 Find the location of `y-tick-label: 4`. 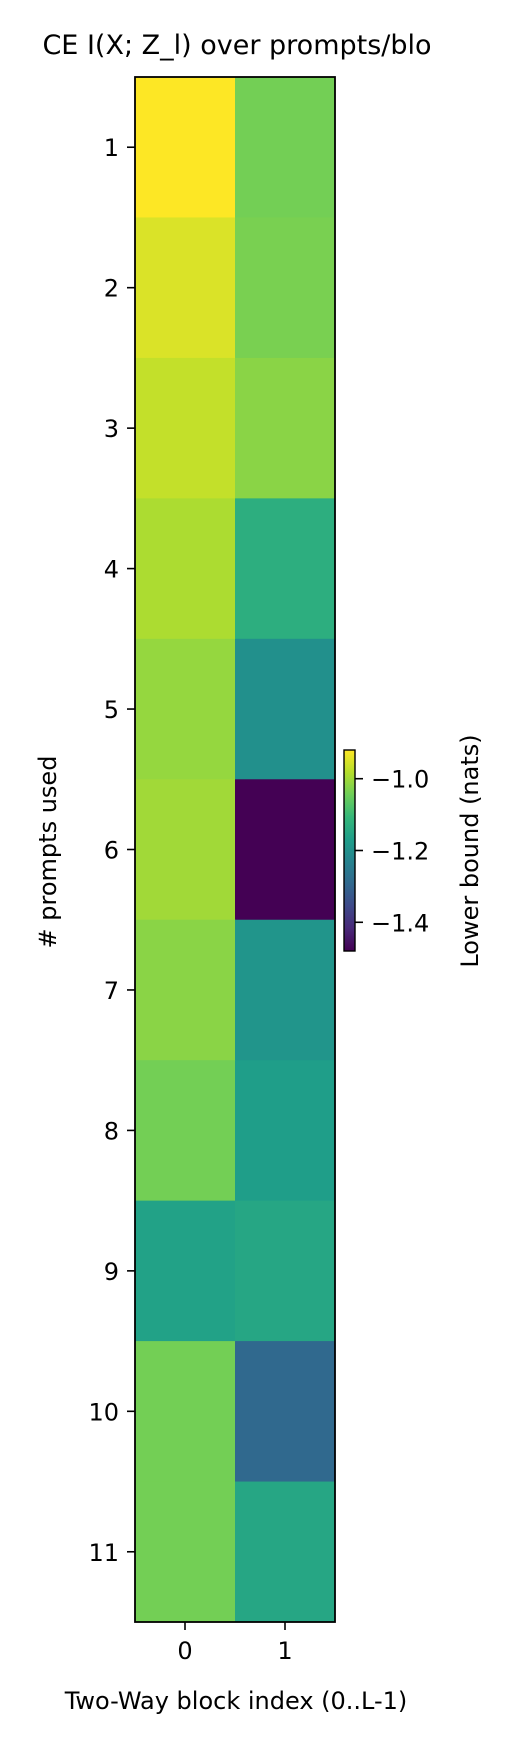

y-tick-label: 4 is located at coordinates (111, 570).